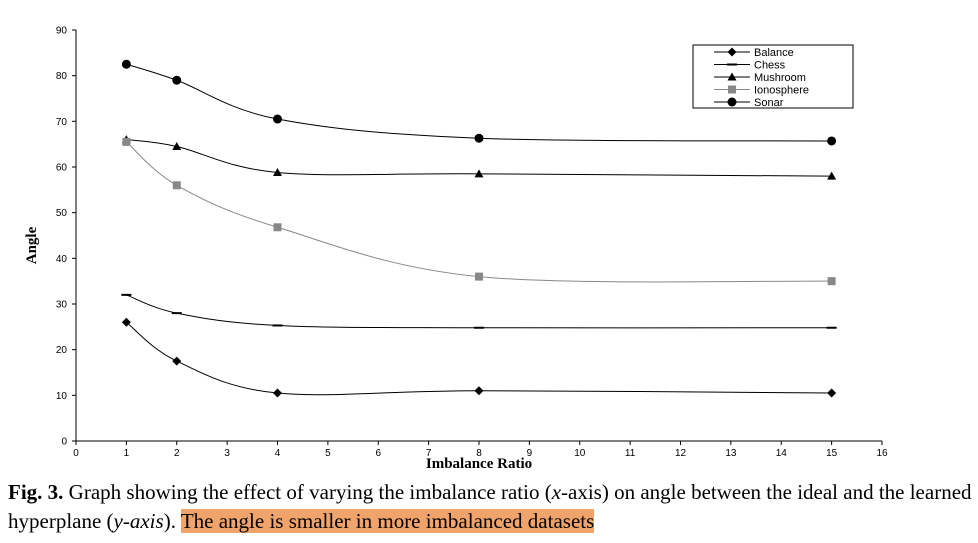  Describe the element at coordinates (378, 453) in the screenshot. I see `x-tick-label: 6` at that location.